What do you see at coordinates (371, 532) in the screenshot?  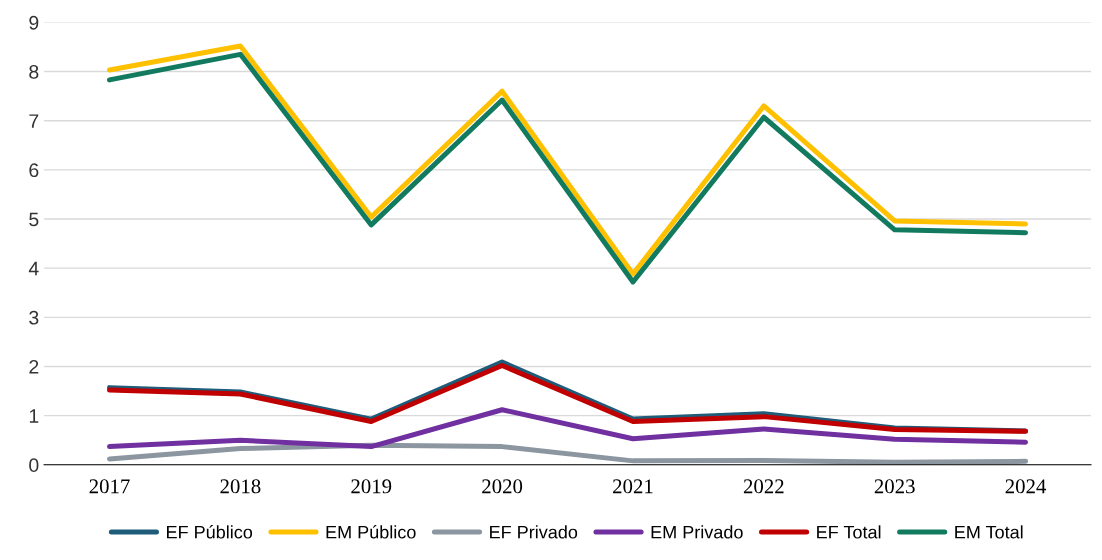 I see `legend-label: EM Público` at bounding box center [371, 532].